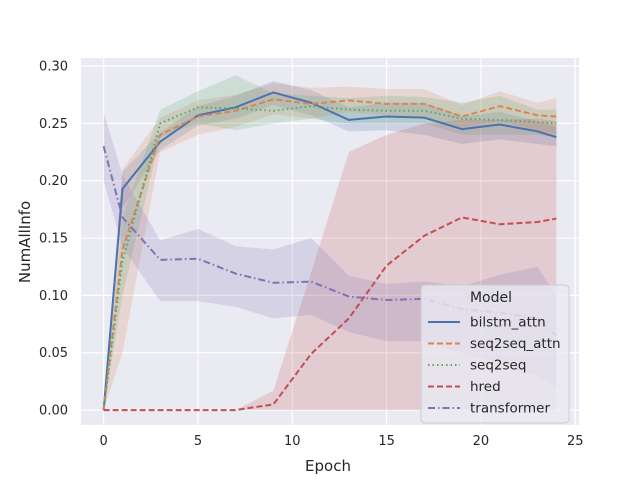  What do you see at coordinates (53, 296) in the screenshot?
I see `y-tick-label: 0.10` at bounding box center [53, 296].